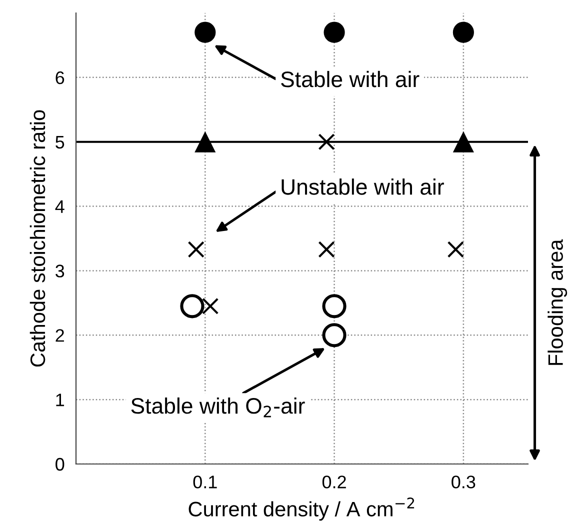 Image resolution: width=578 pixels, height=523 pixels. Describe the element at coordinates (334, 482) in the screenshot. I see `x-tick-label: 0.2` at that location.